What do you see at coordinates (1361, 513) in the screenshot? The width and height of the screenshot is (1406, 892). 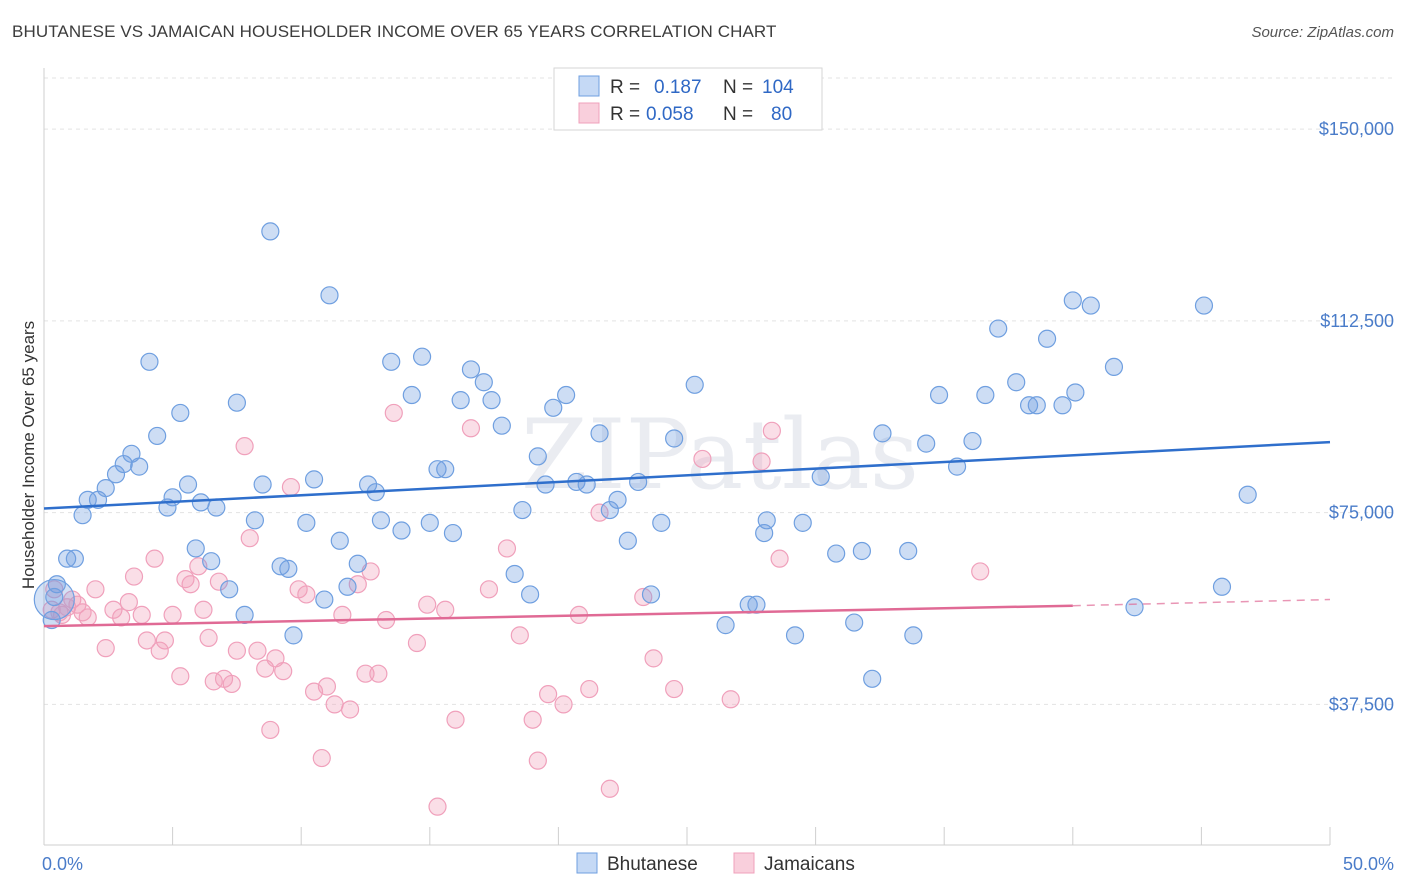 I see `y-tick-label: $75,000` at bounding box center [1361, 513].